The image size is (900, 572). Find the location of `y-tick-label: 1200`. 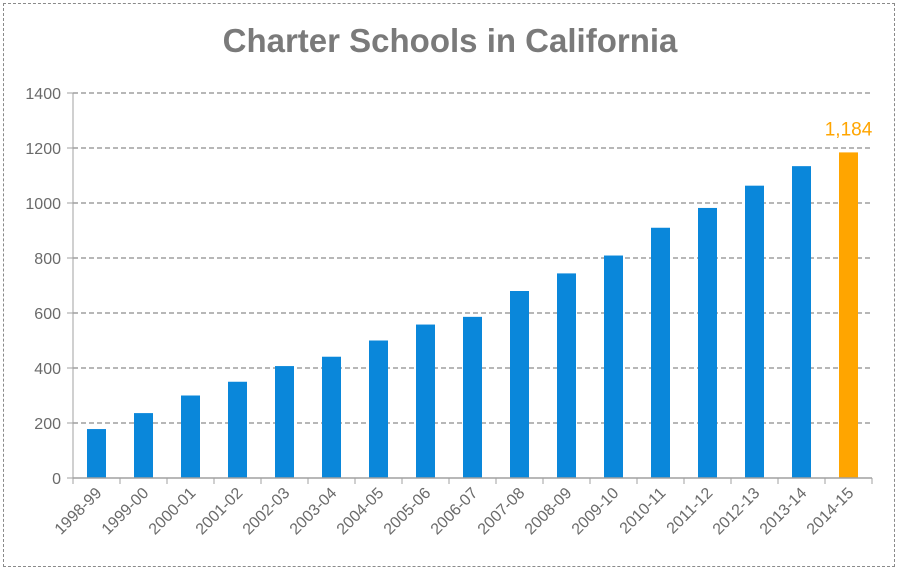

y-tick-label: 1200 is located at coordinates (43, 149).